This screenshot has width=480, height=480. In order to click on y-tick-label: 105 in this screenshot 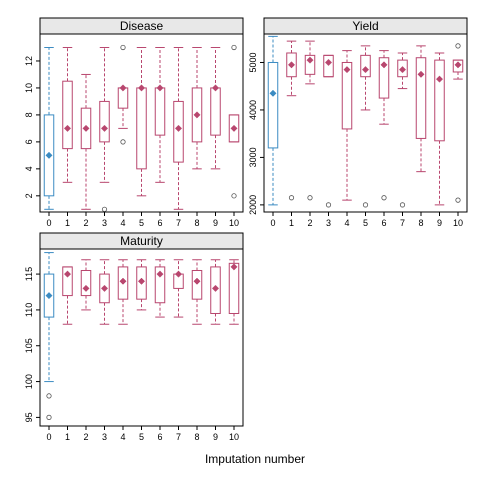, I will do `click(29, 345)`.